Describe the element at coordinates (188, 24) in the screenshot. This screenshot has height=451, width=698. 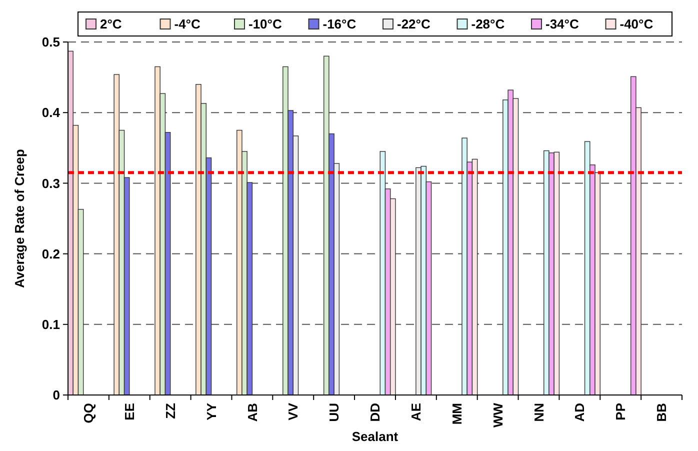
I see `legend-label: -4°C` at that location.